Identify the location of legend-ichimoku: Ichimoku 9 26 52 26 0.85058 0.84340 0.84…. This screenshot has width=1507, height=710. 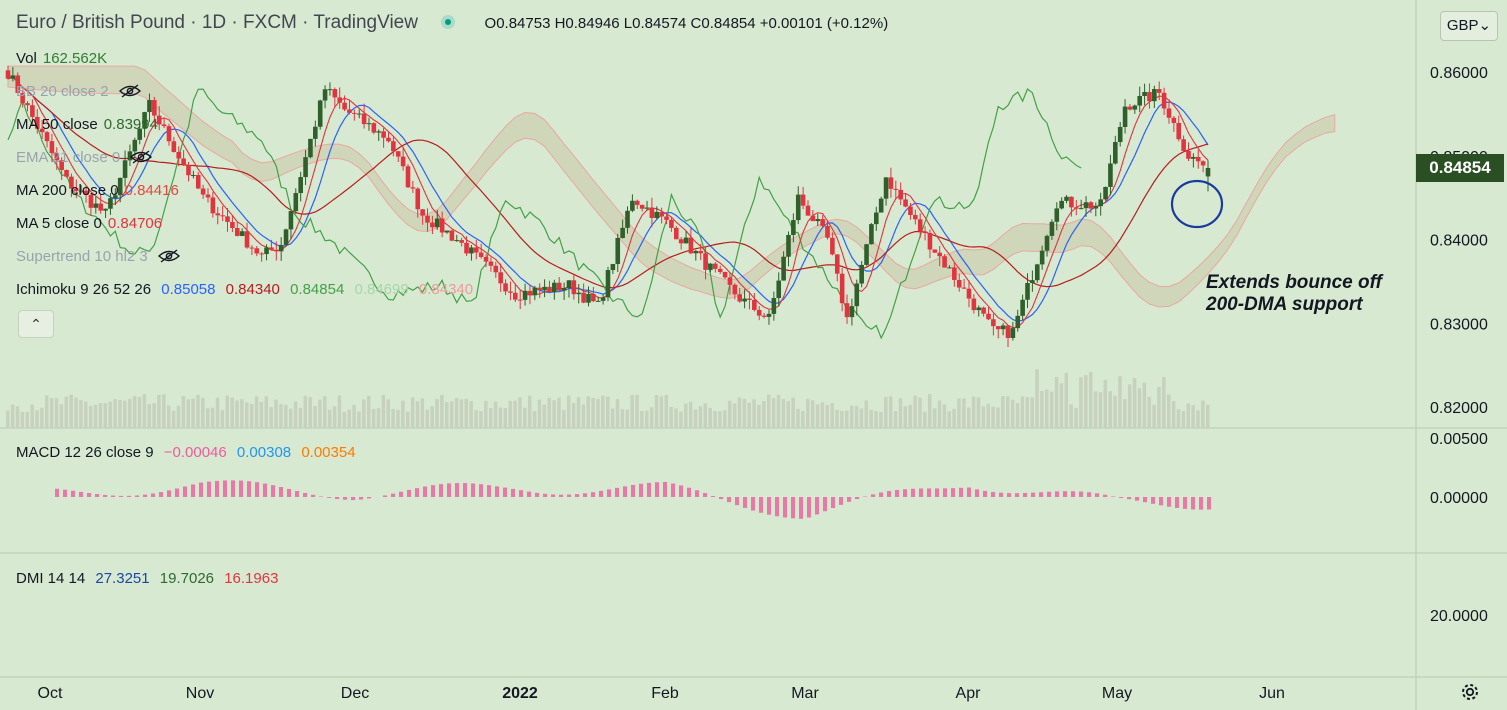
(244, 289).